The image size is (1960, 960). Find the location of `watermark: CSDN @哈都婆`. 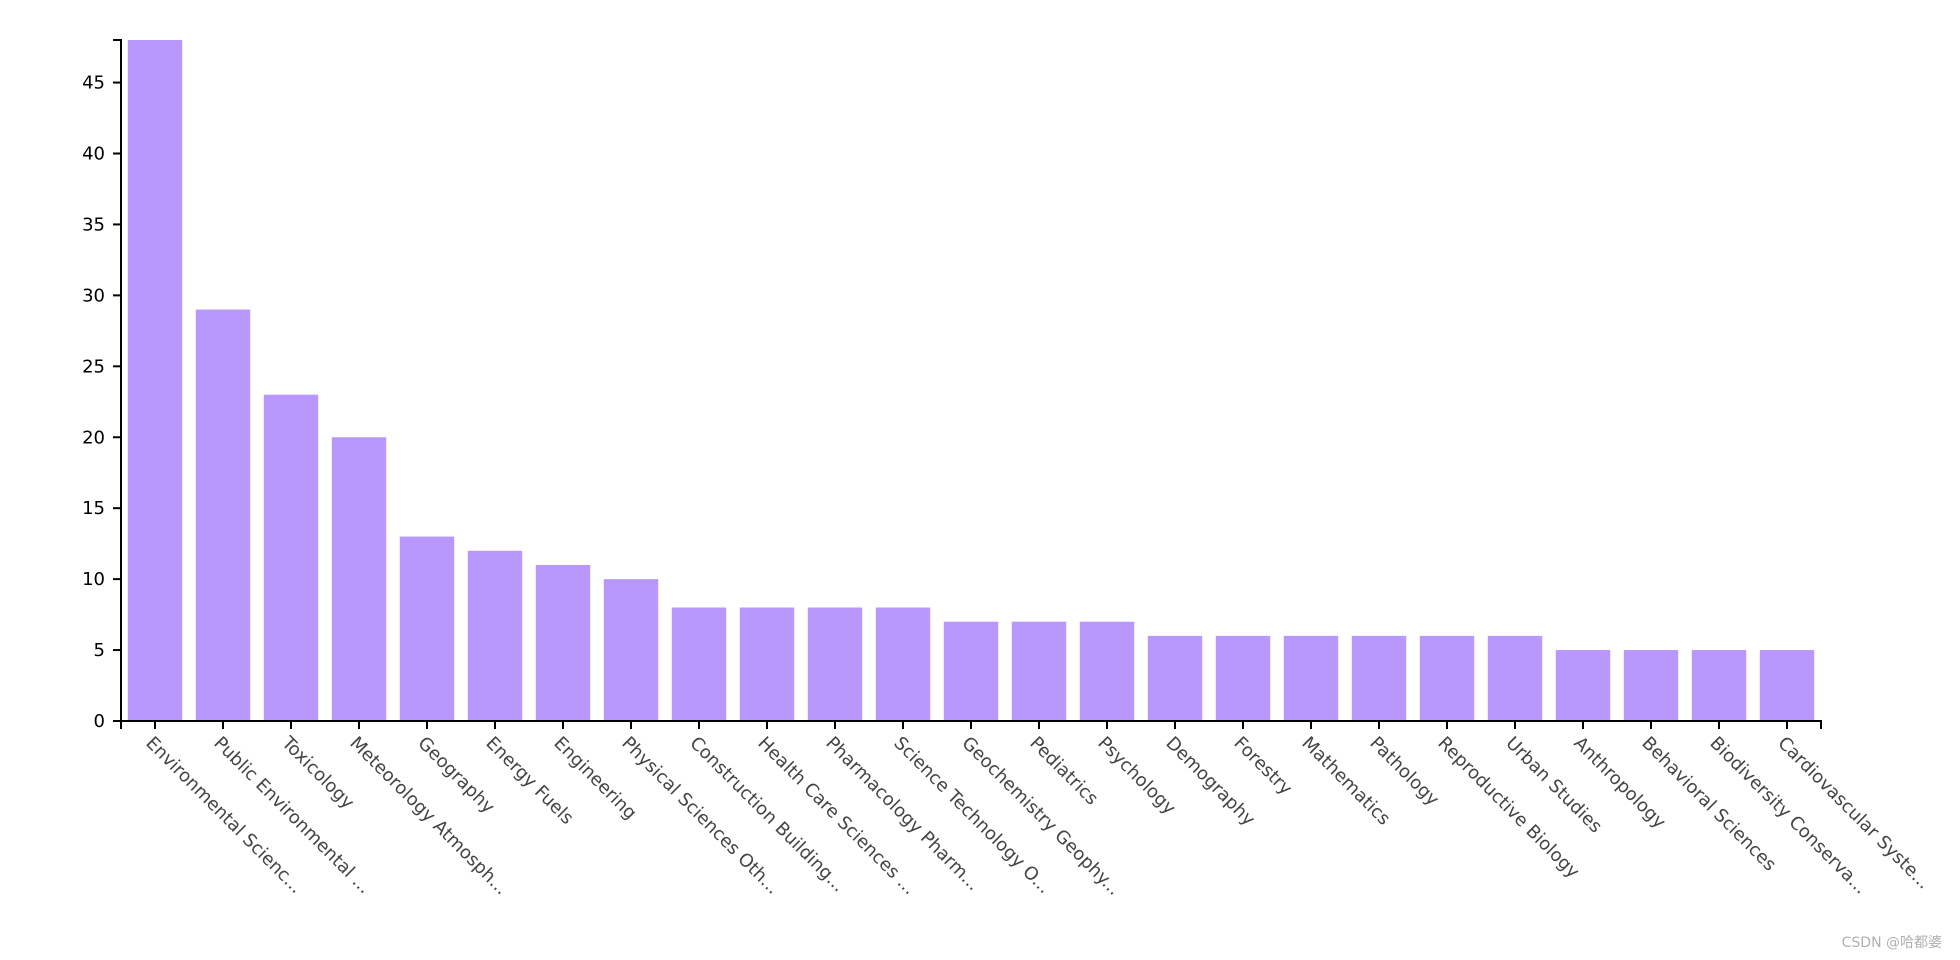

watermark: CSDN @哈都婆 is located at coordinates (1891, 943).